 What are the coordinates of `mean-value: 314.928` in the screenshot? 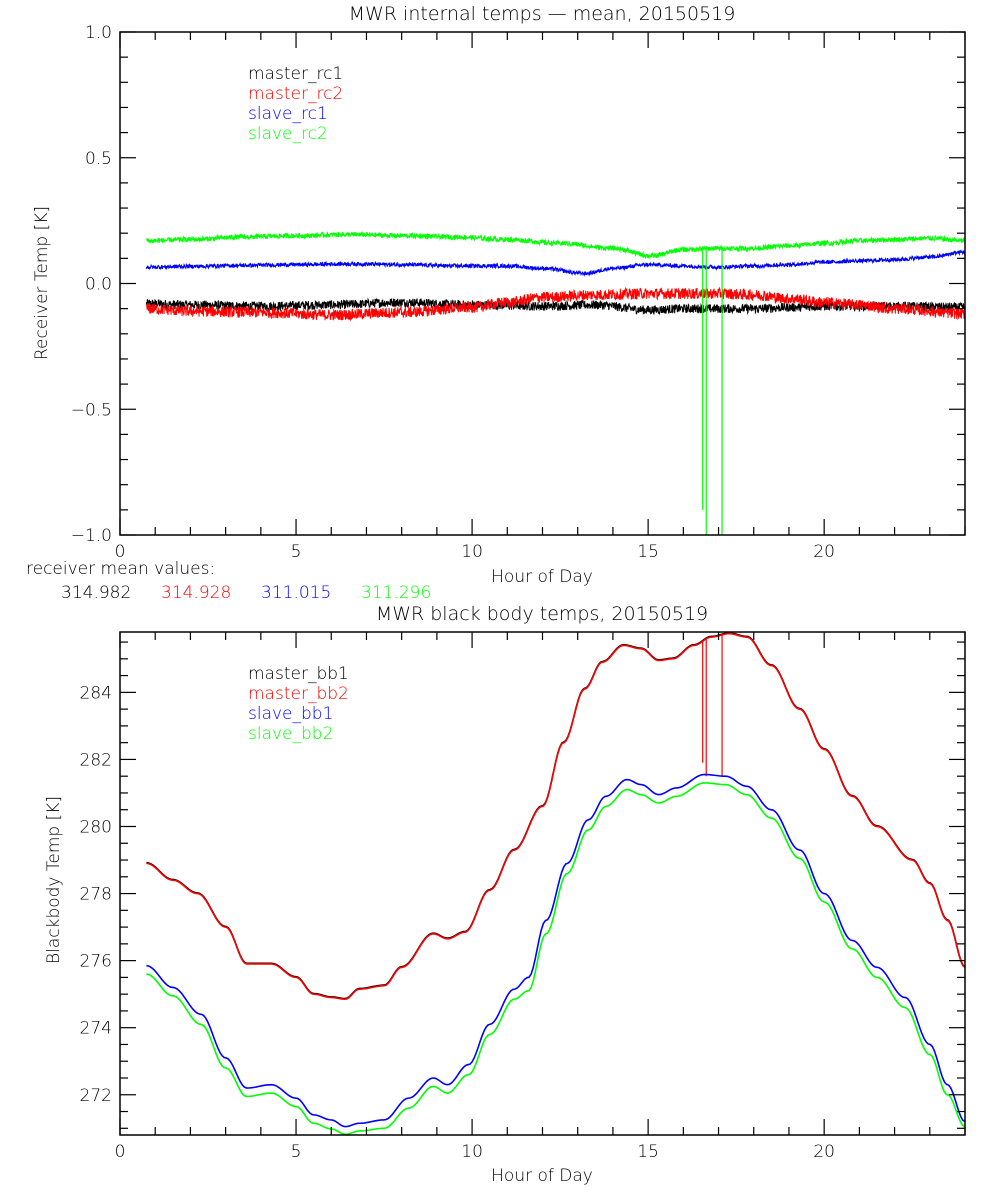 It's located at (196, 593).